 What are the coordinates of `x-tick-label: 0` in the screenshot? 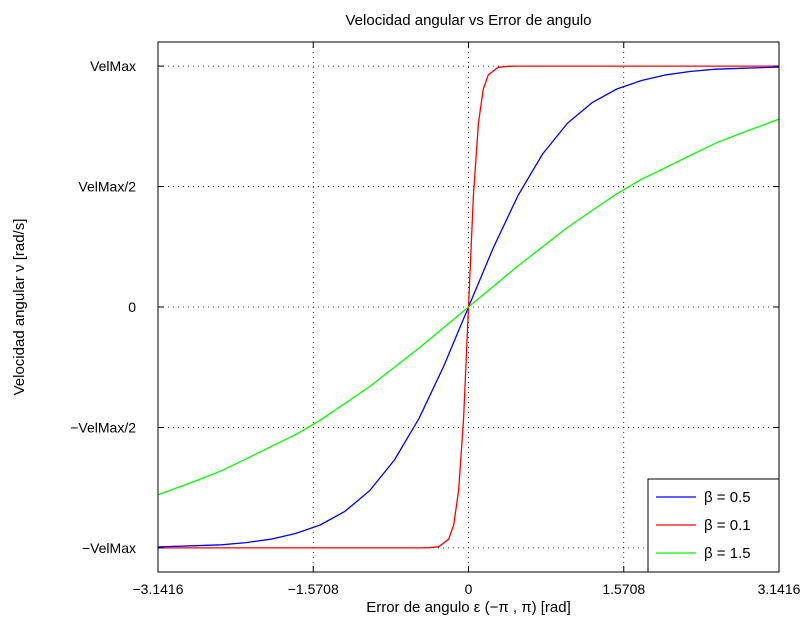 It's located at (469, 589).